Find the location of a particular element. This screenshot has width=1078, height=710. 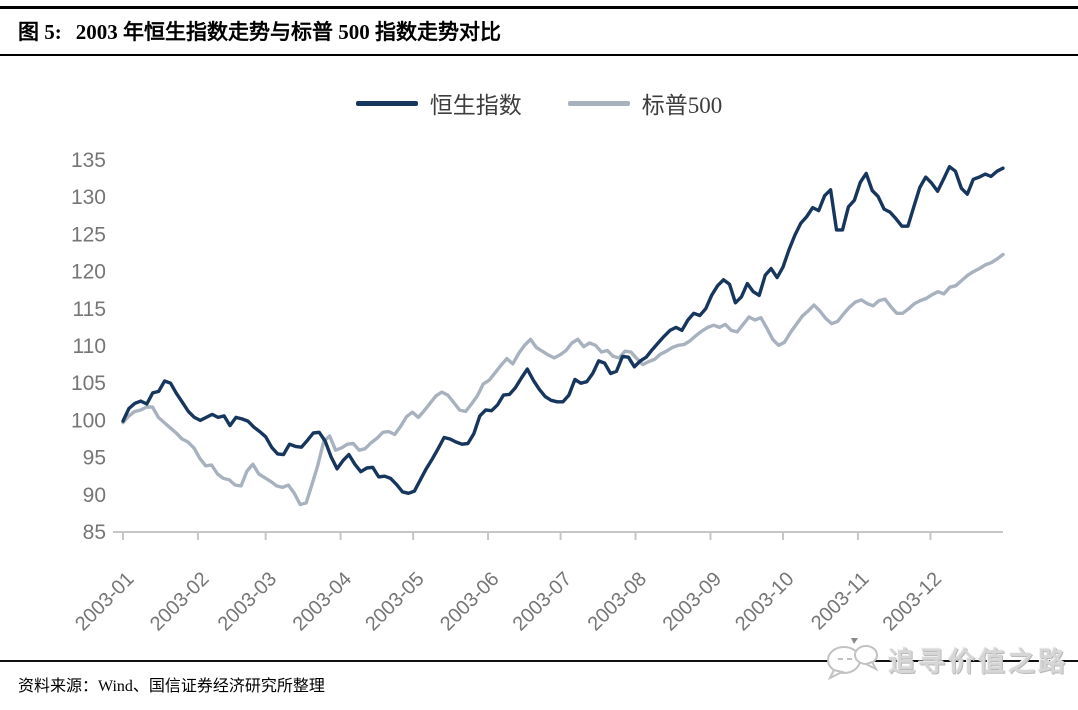

figure-title: 2003 年恒生指数走势与标普 500 指数走势对比 is located at coordinates (288, 32).